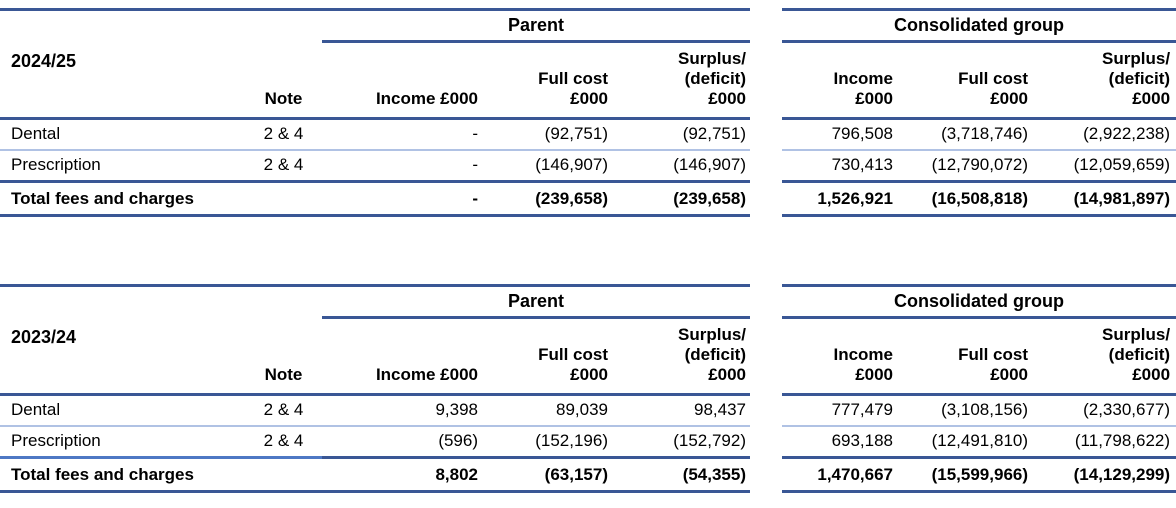  I want to click on group-income-total: 1,470,667, so click(840, 475).